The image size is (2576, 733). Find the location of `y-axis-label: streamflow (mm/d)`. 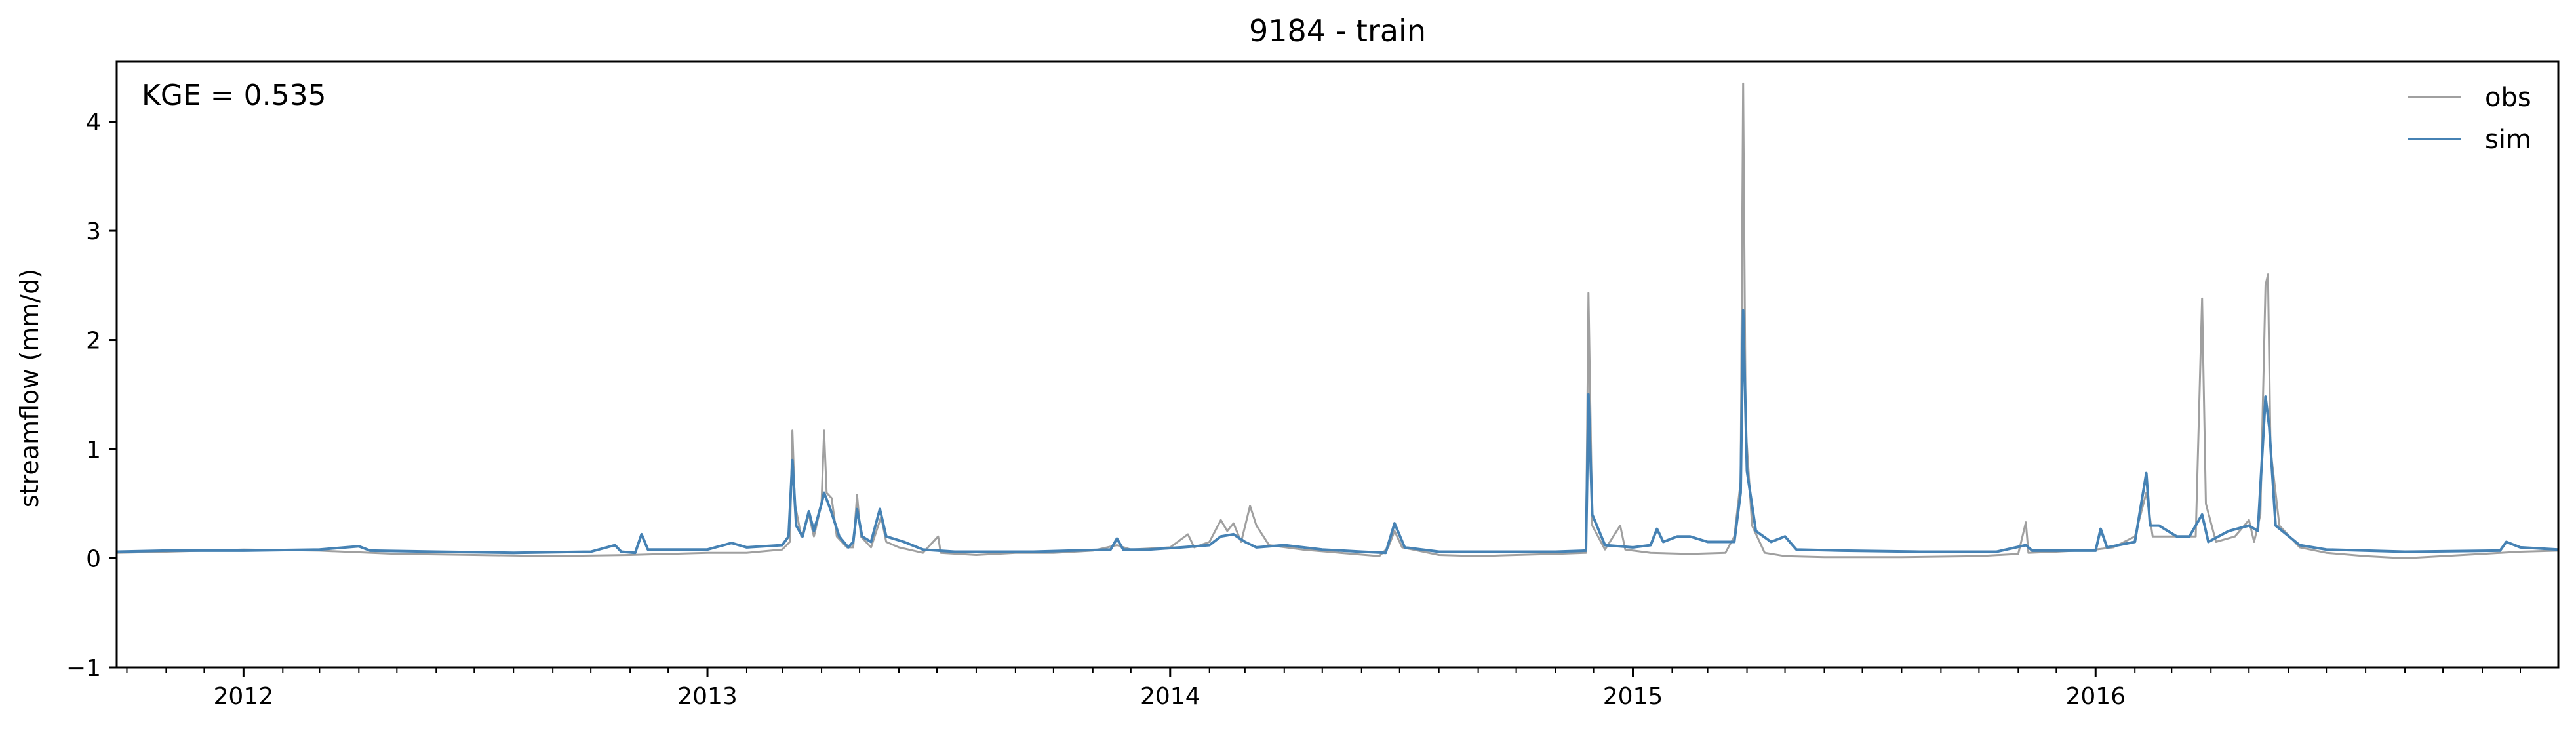

y-axis-label: streamflow (mm/d) is located at coordinates (29, 388).